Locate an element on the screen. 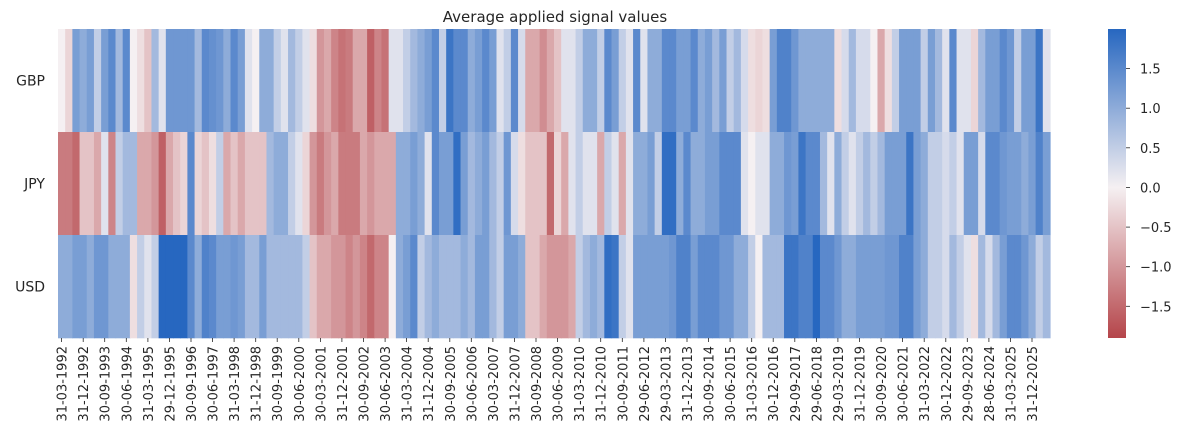 This screenshot has height=446, width=1181. x-tick-label: 31-12-1992 is located at coordinates (84, 384).